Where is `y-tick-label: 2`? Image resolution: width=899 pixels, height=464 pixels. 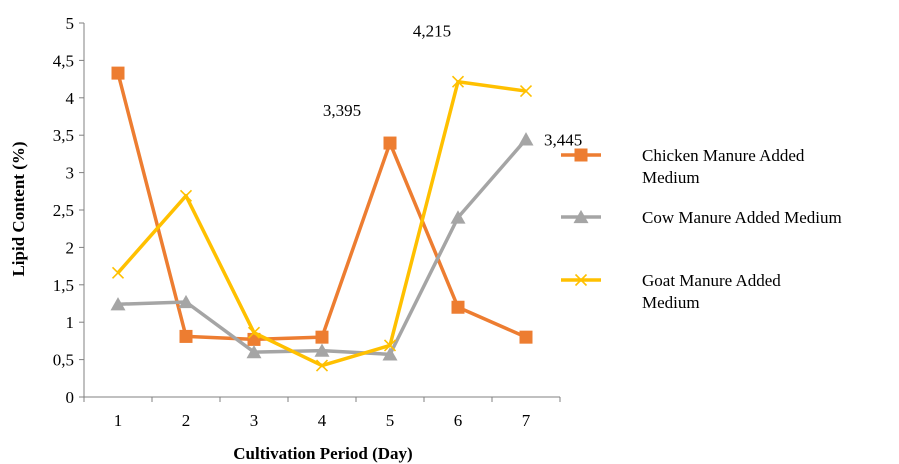
y-tick-label: 2 is located at coordinates (70, 247).